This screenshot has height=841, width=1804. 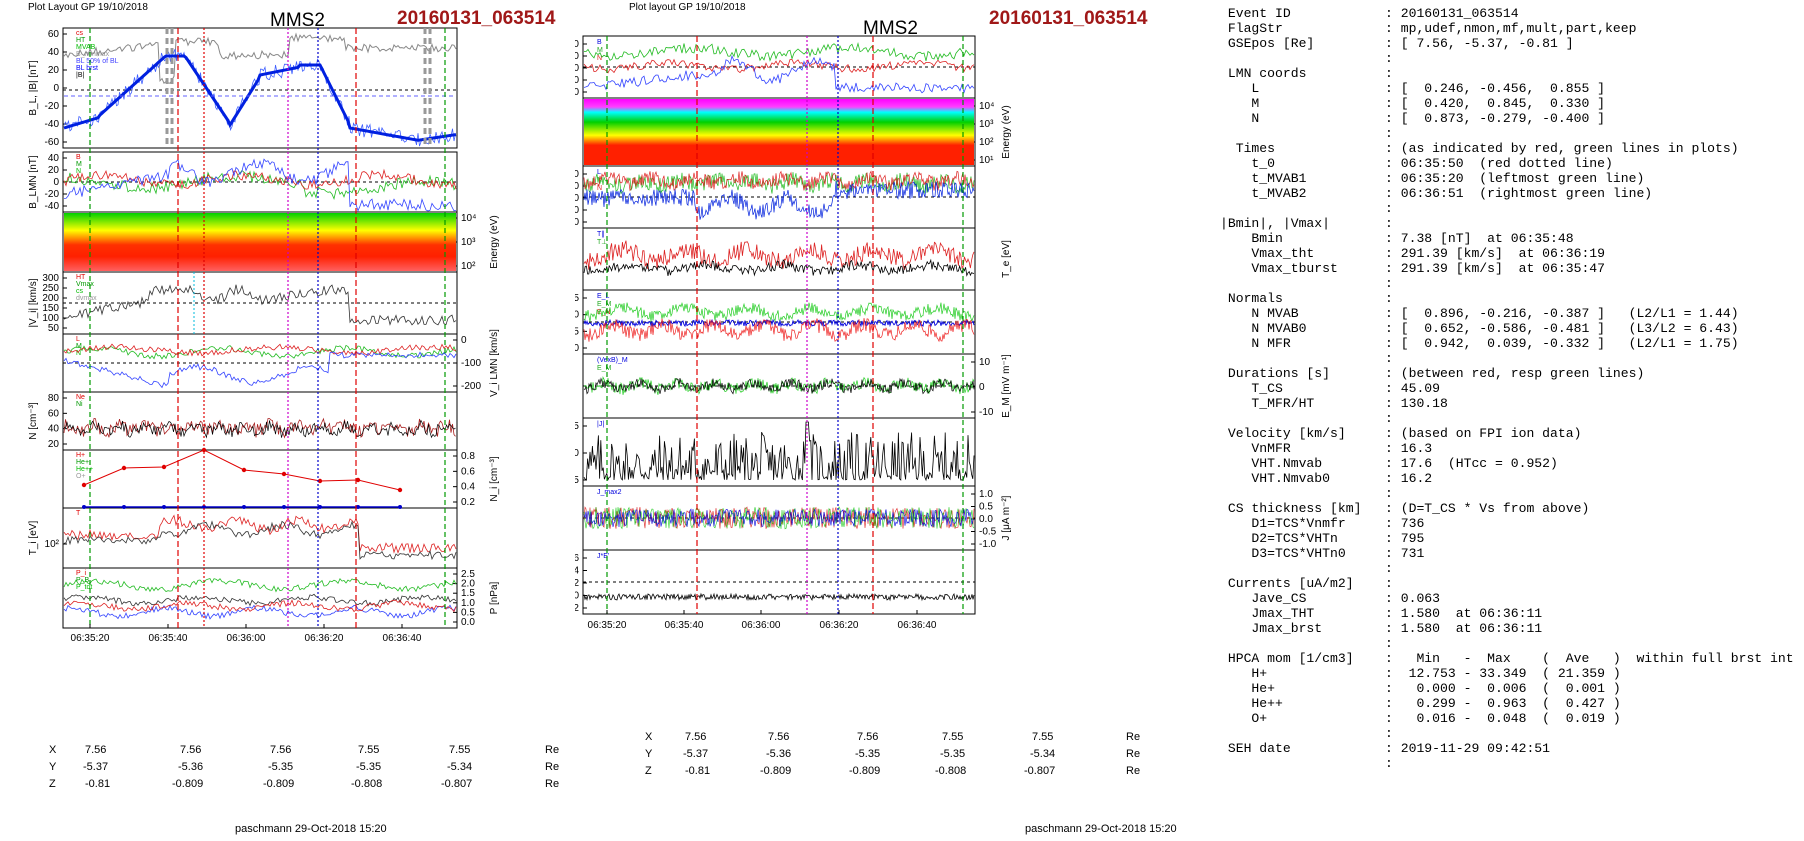 What do you see at coordinates (577, 558) in the screenshot?
I see `middle-y-tick: 6` at bounding box center [577, 558].